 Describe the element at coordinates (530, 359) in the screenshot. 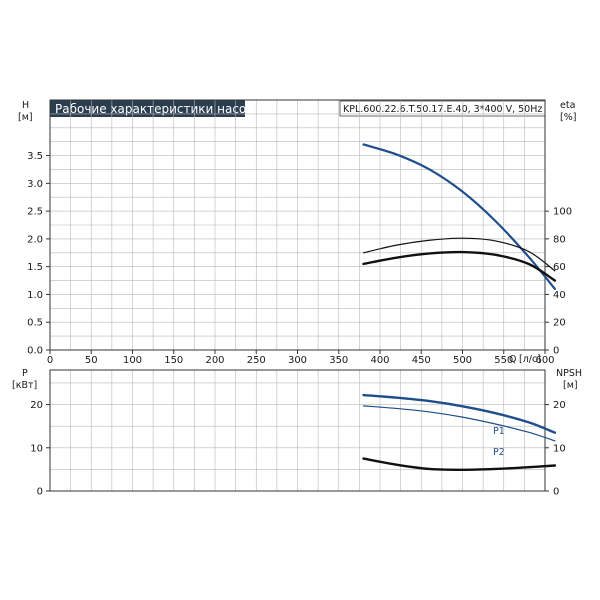

I see `q-axis-unit: [л/с]` at that location.